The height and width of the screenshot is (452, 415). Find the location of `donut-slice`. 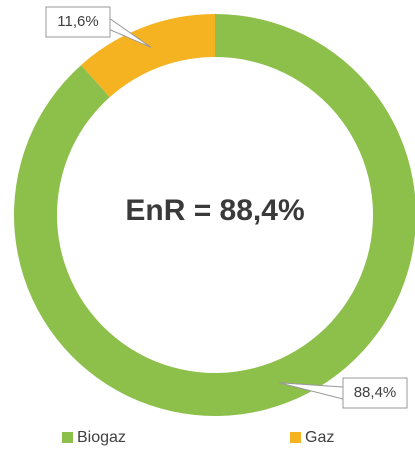

donut-slice is located at coordinates (148, 56).